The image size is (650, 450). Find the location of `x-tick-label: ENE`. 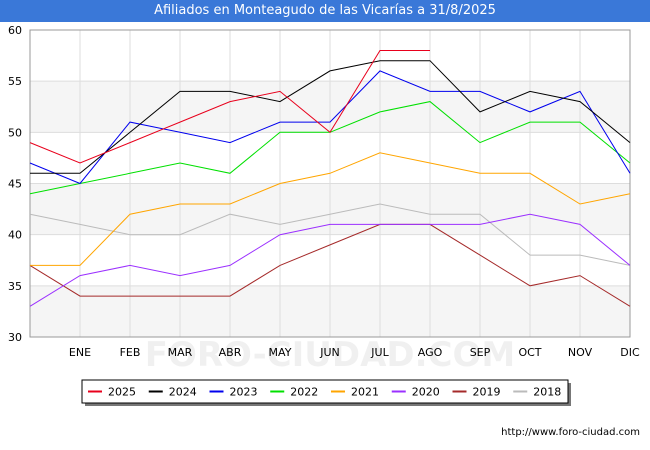

x-tick-label: ENE is located at coordinates (80, 352).